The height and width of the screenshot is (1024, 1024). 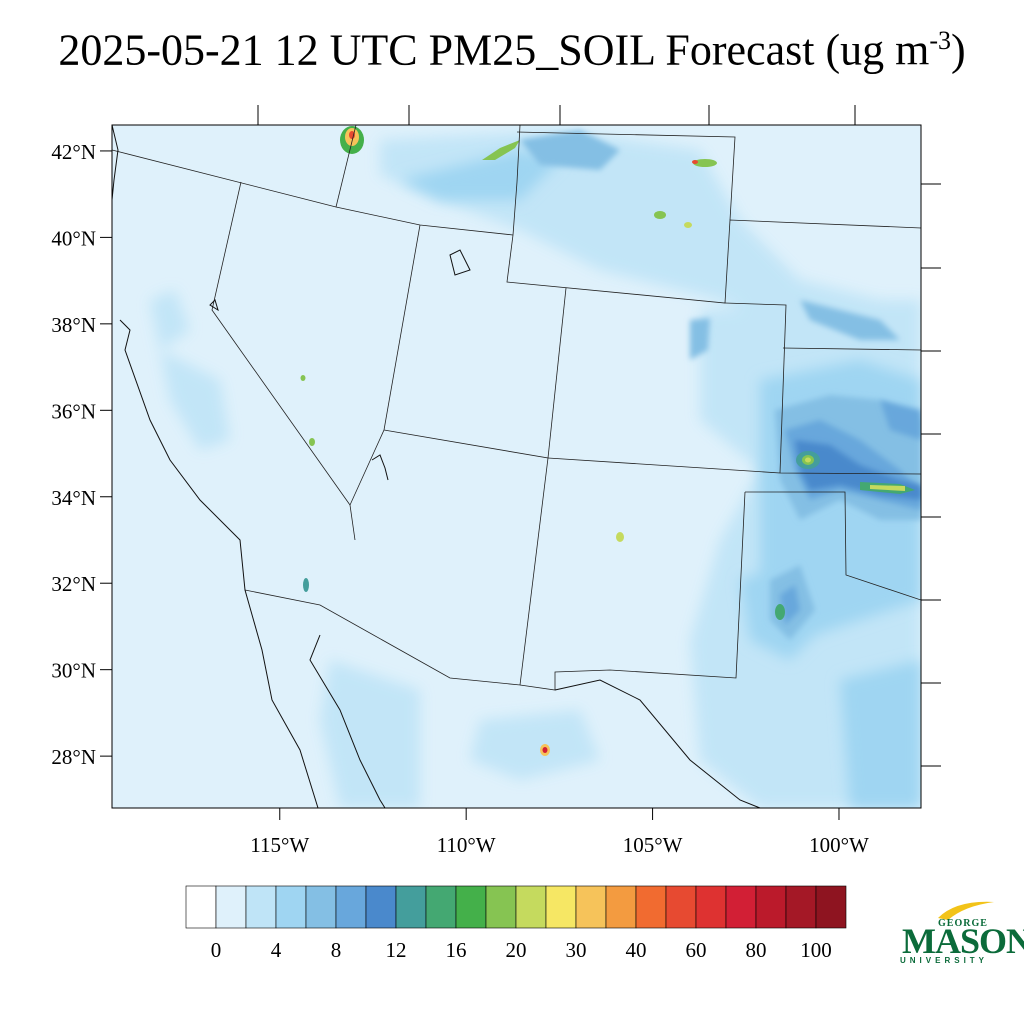 I want to click on lon-label: 100°W, so click(x=839, y=845).